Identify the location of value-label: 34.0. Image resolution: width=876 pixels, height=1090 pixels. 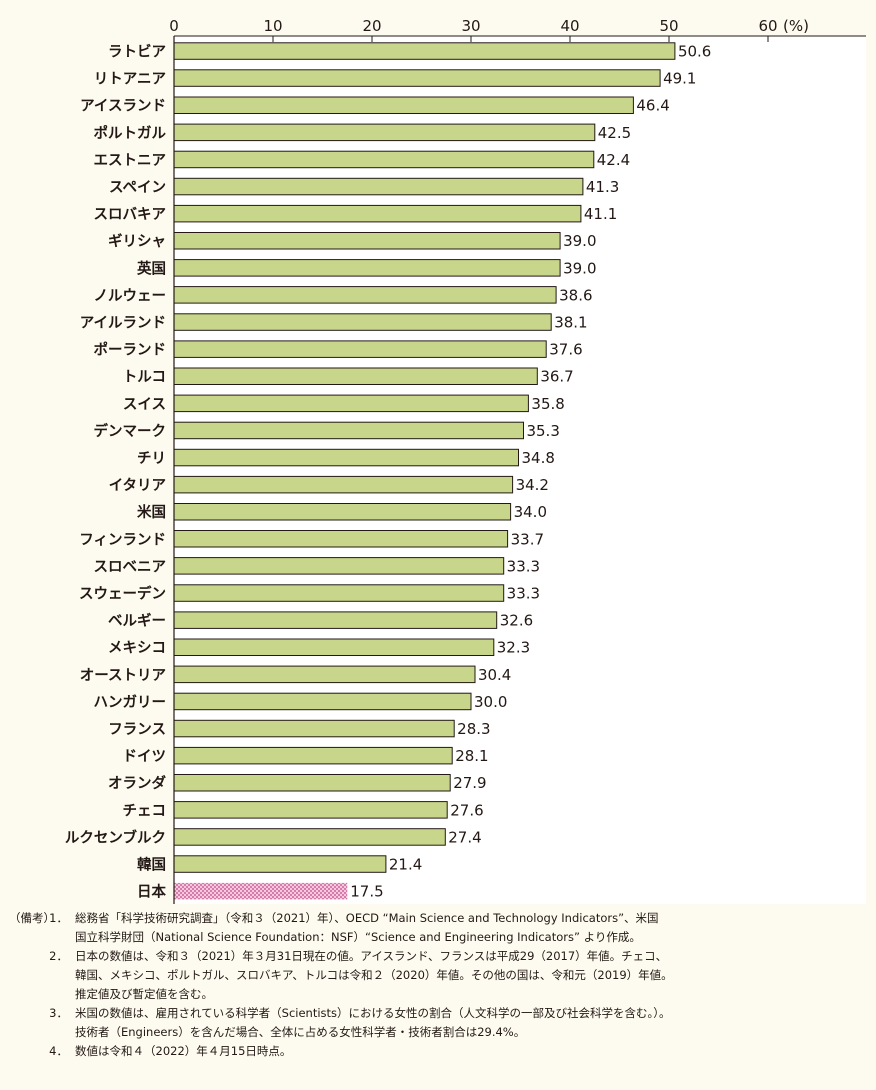
(530, 512).